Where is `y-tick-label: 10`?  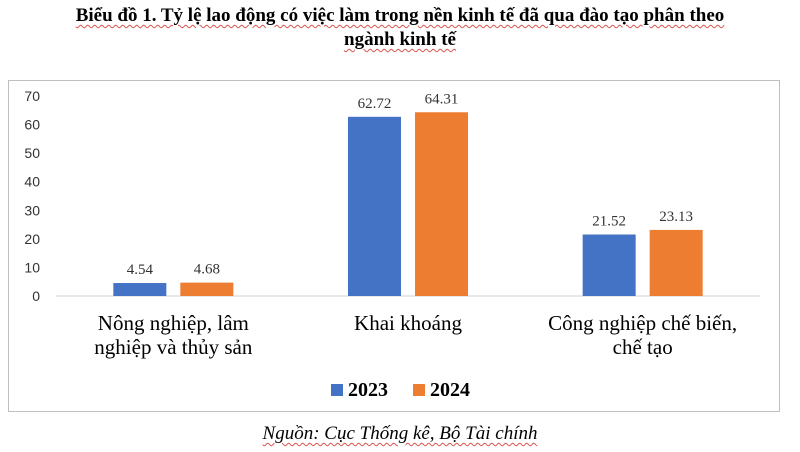
y-tick-label: 10 is located at coordinates (32, 267).